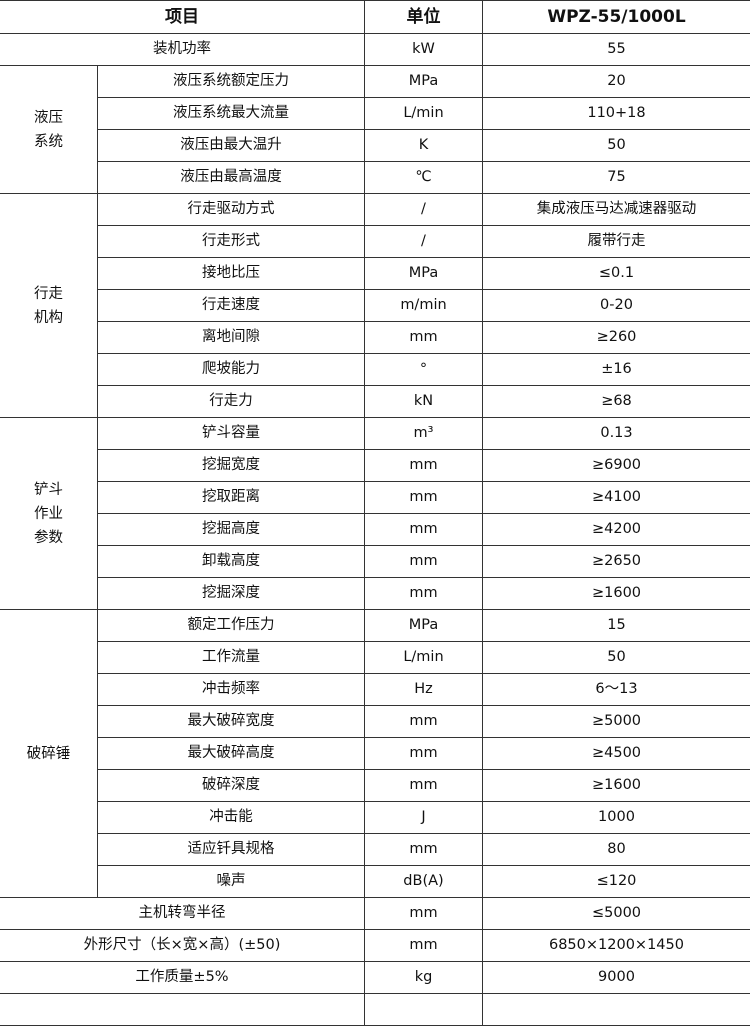  Describe the element at coordinates (616, 210) in the screenshot. I see `value-cell: 集成液压马达减速器驱动` at that location.